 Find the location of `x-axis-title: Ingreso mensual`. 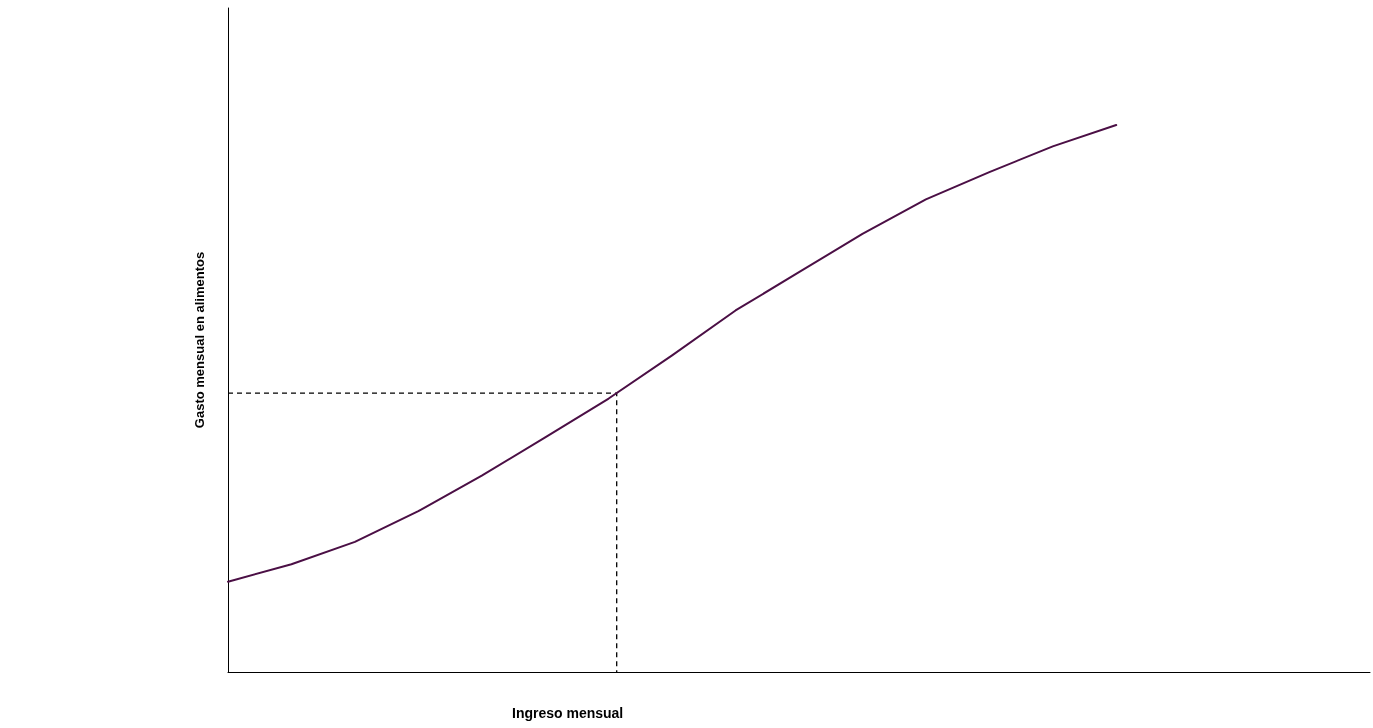

x-axis-title: Ingreso mensual is located at coordinates (568, 713).